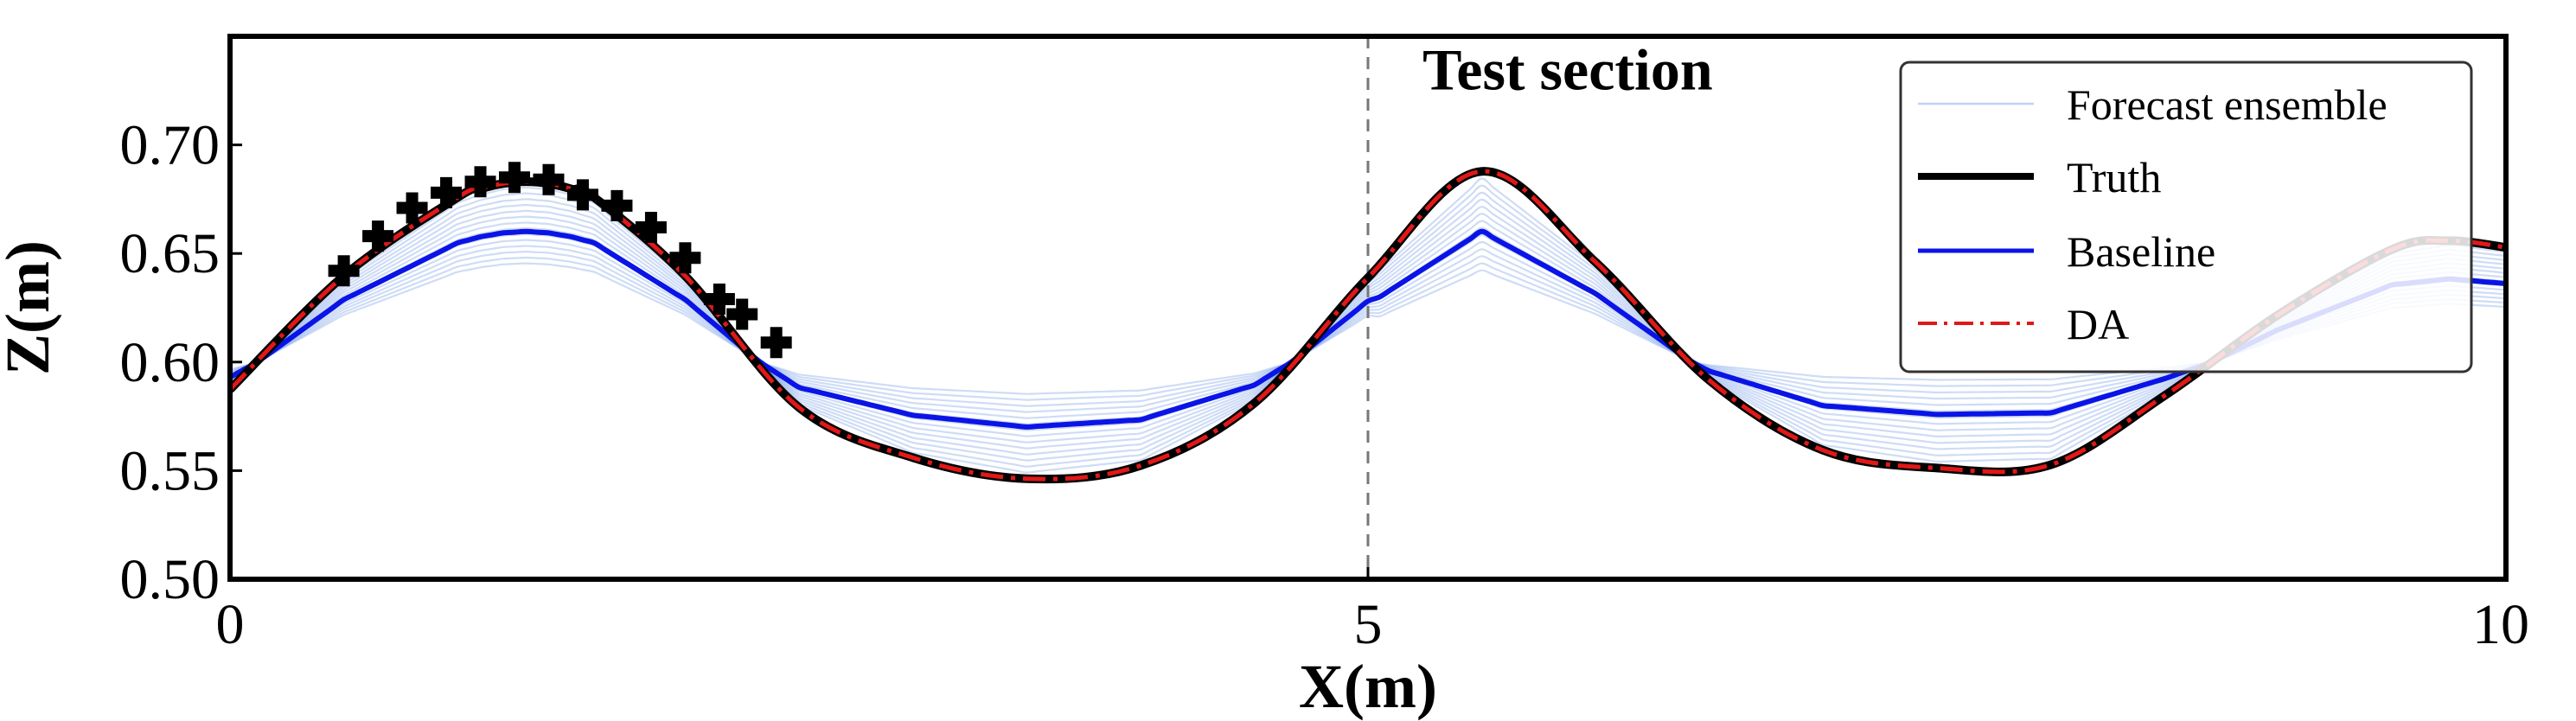  I want to click on y-tick-label: 0.70, so click(171, 145).